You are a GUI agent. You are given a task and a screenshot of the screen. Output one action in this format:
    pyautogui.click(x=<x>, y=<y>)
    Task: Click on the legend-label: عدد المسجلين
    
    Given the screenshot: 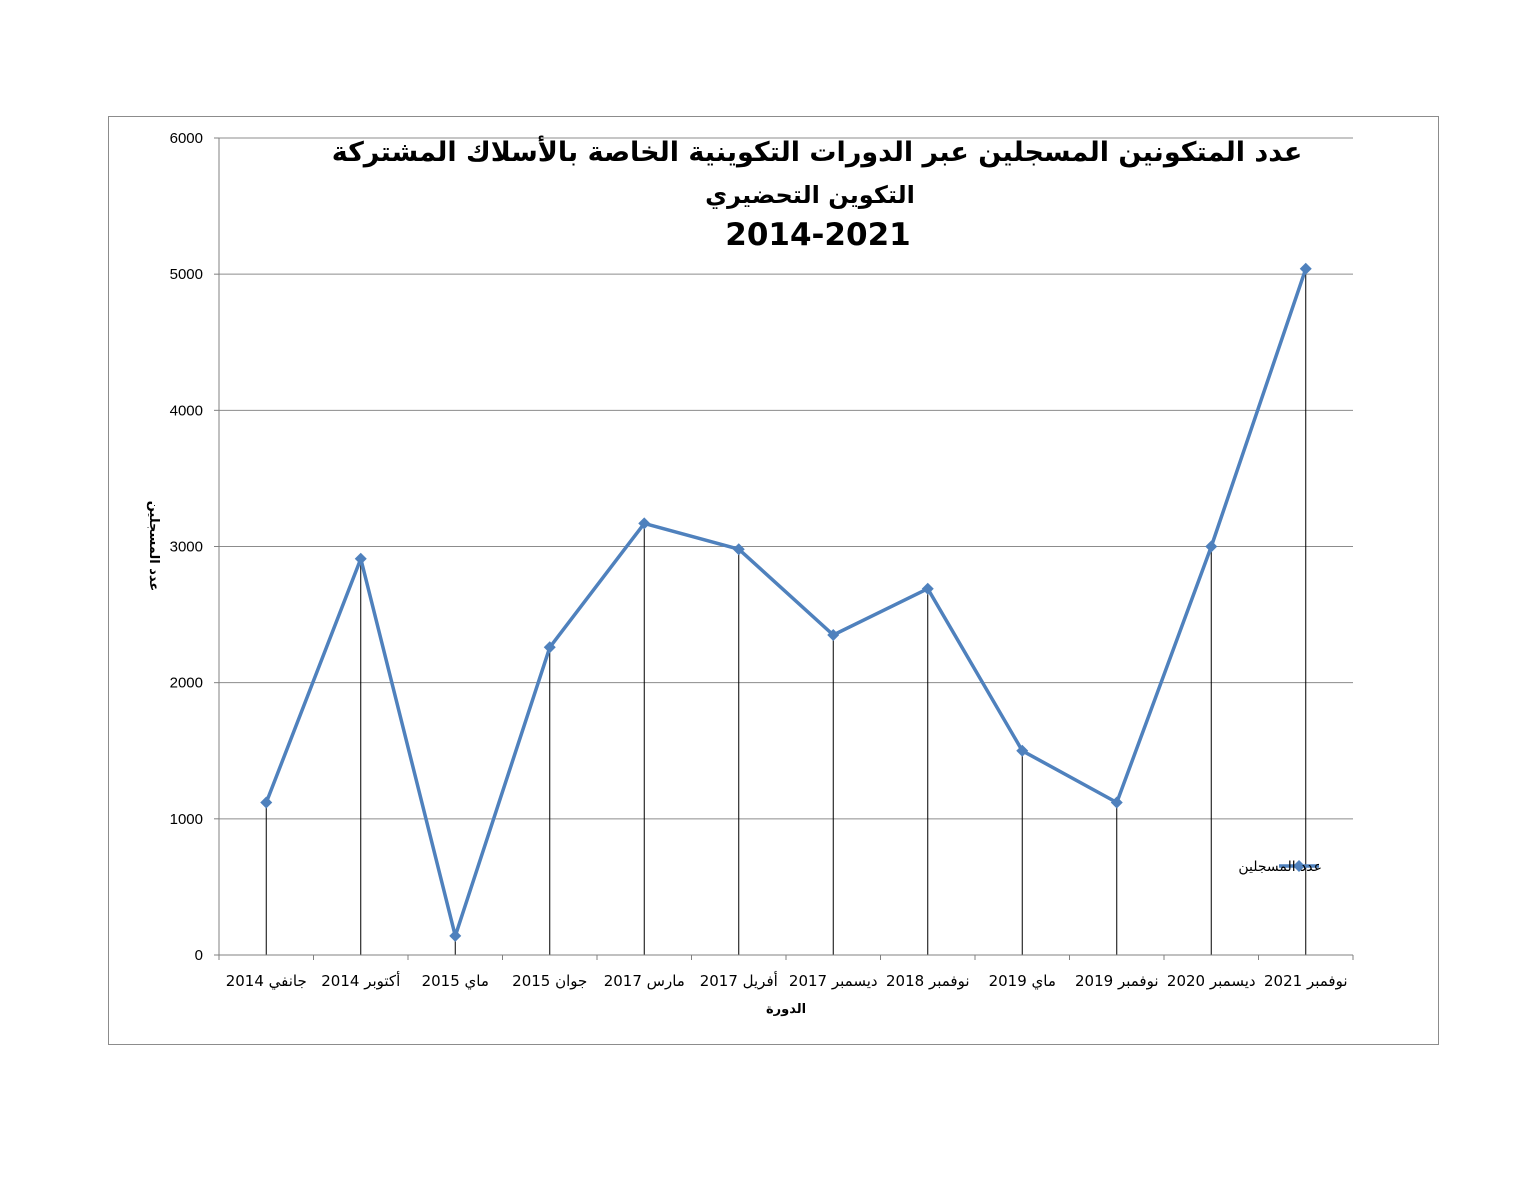 What is the action you would take?
    pyautogui.click(x=1280, y=867)
    